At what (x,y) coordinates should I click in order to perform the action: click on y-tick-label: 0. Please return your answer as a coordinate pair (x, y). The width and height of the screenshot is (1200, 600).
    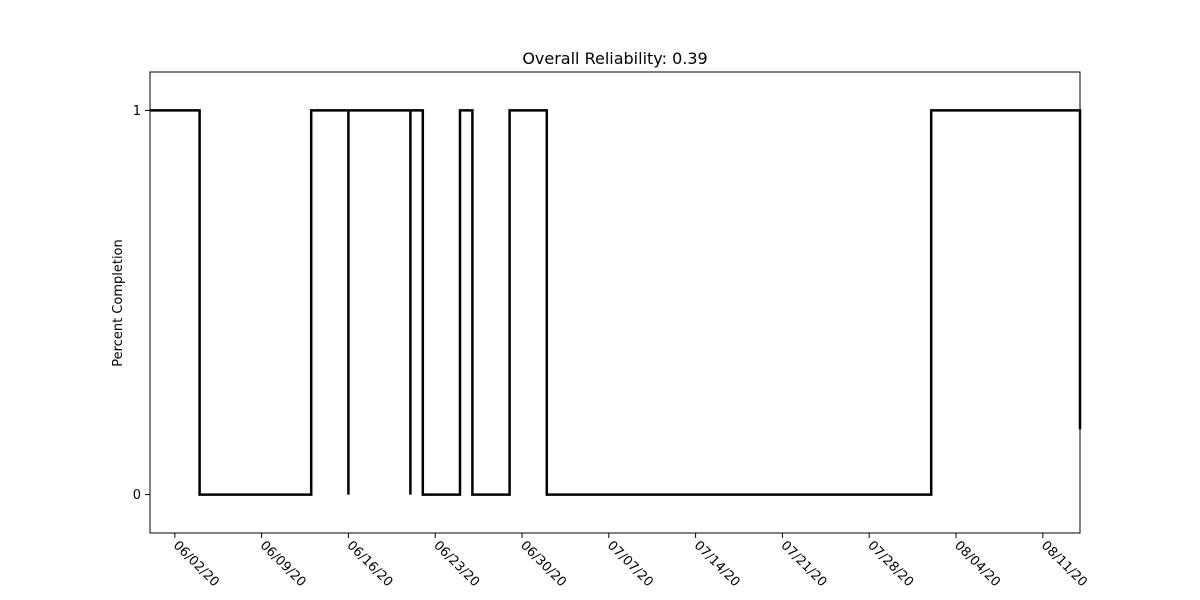
    Looking at the image, I should click on (137, 495).